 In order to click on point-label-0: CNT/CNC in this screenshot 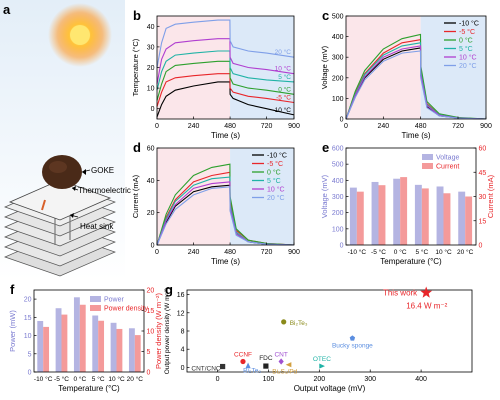, I will do `click(206, 369)`.